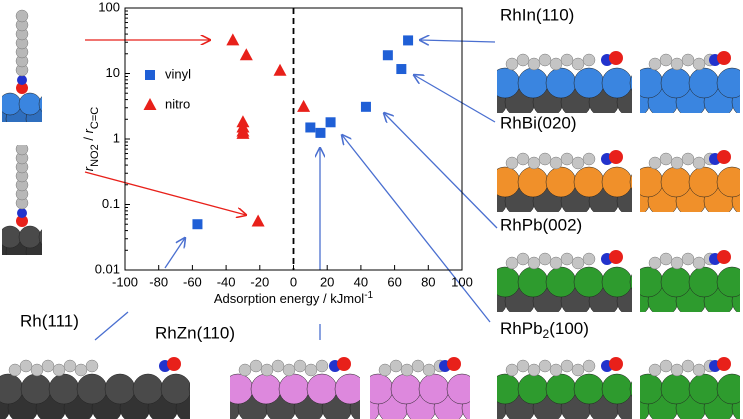 The height and width of the screenshot is (419, 743). Describe the element at coordinates (226, 281) in the screenshot. I see `x-tick-label: -40` at that location.